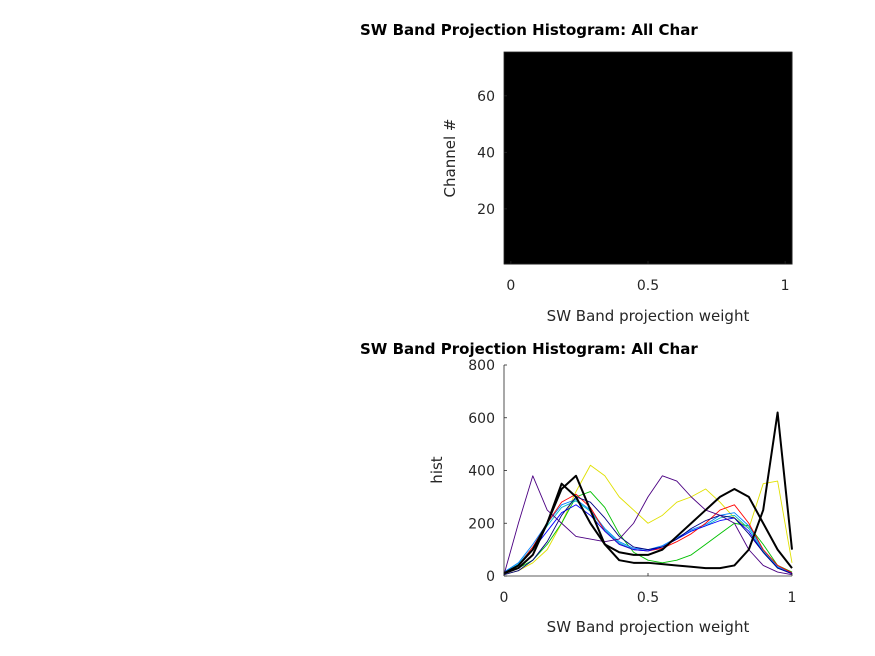 The height and width of the screenshot is (656, 875). I want to click on chart-title: SW Band Projection Histogram: All Char, so click(529, 30).